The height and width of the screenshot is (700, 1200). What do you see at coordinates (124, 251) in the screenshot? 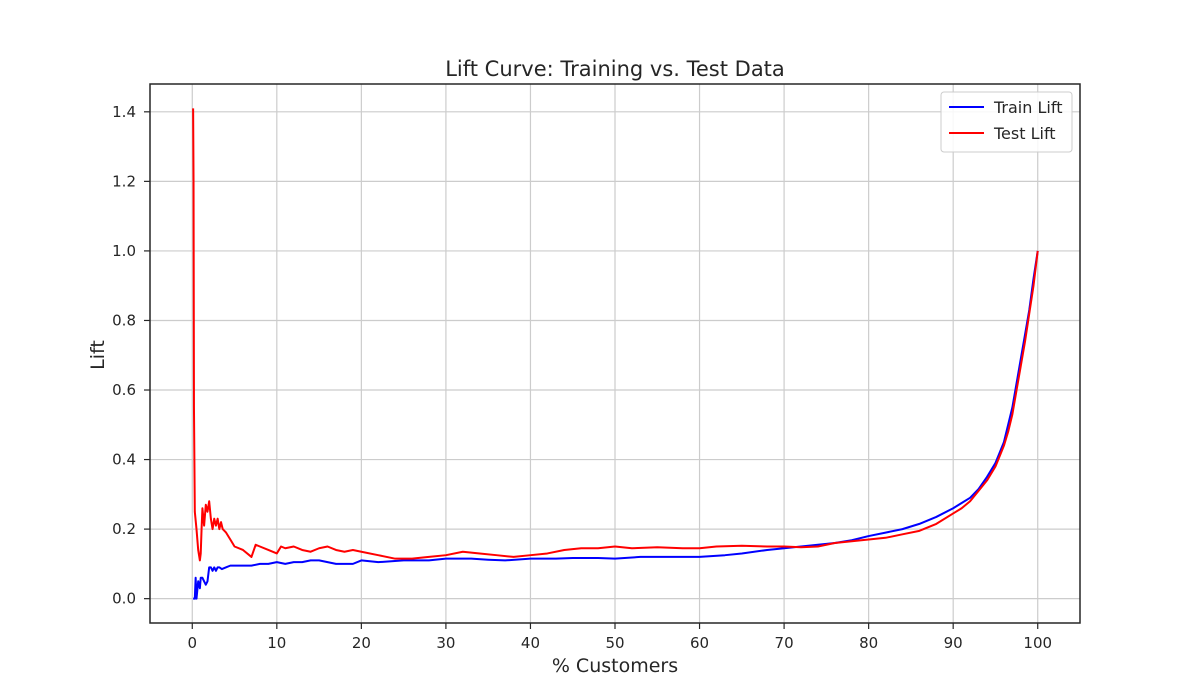
I see `y-tick-label: 1.0` at bounding box center [124, 251].